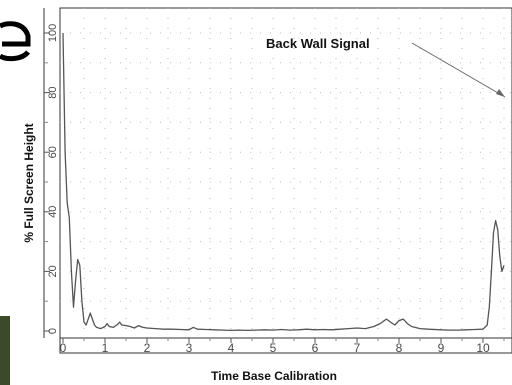 The width and height of the screenshot is (512, 385). Describe the element at coordinates (357, 348) in the screenshot. I see `x-tick-label: 7` at that location.